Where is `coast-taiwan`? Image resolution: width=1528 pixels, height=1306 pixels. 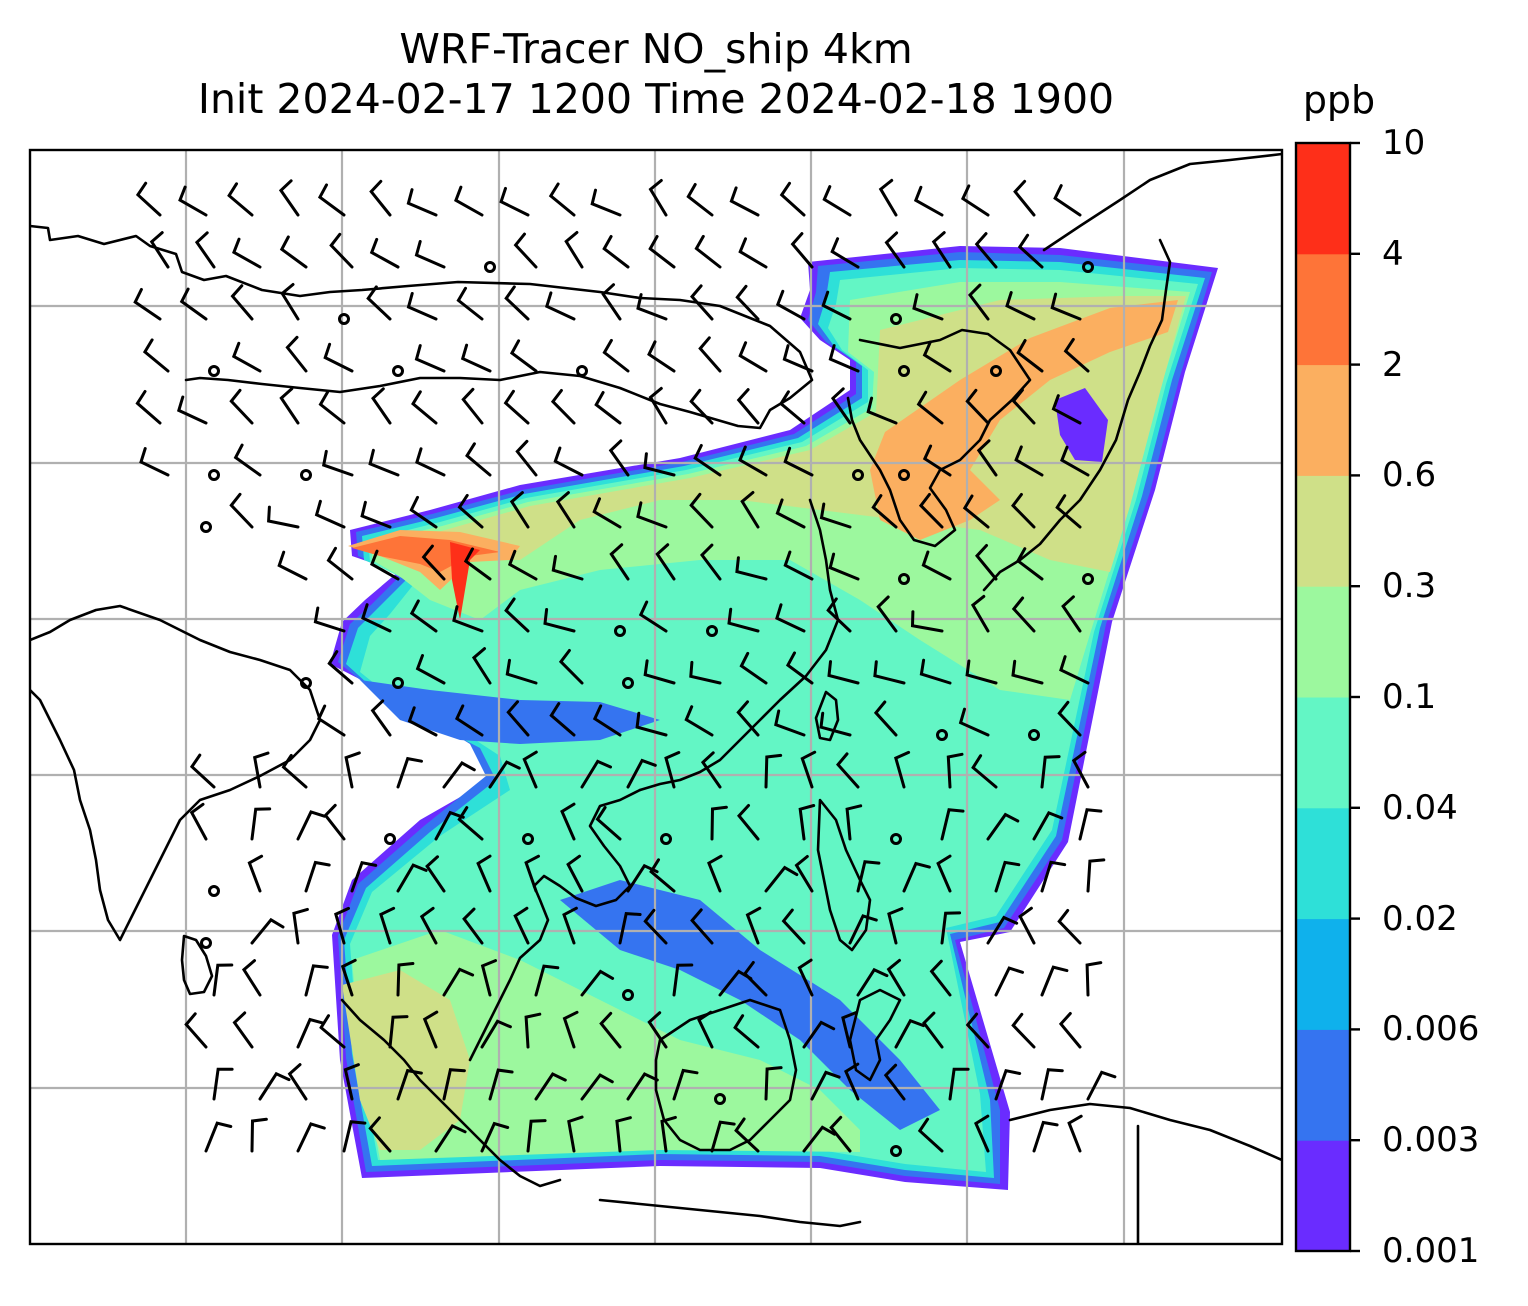
coast-taiwan is located at coordinates (827, 716).